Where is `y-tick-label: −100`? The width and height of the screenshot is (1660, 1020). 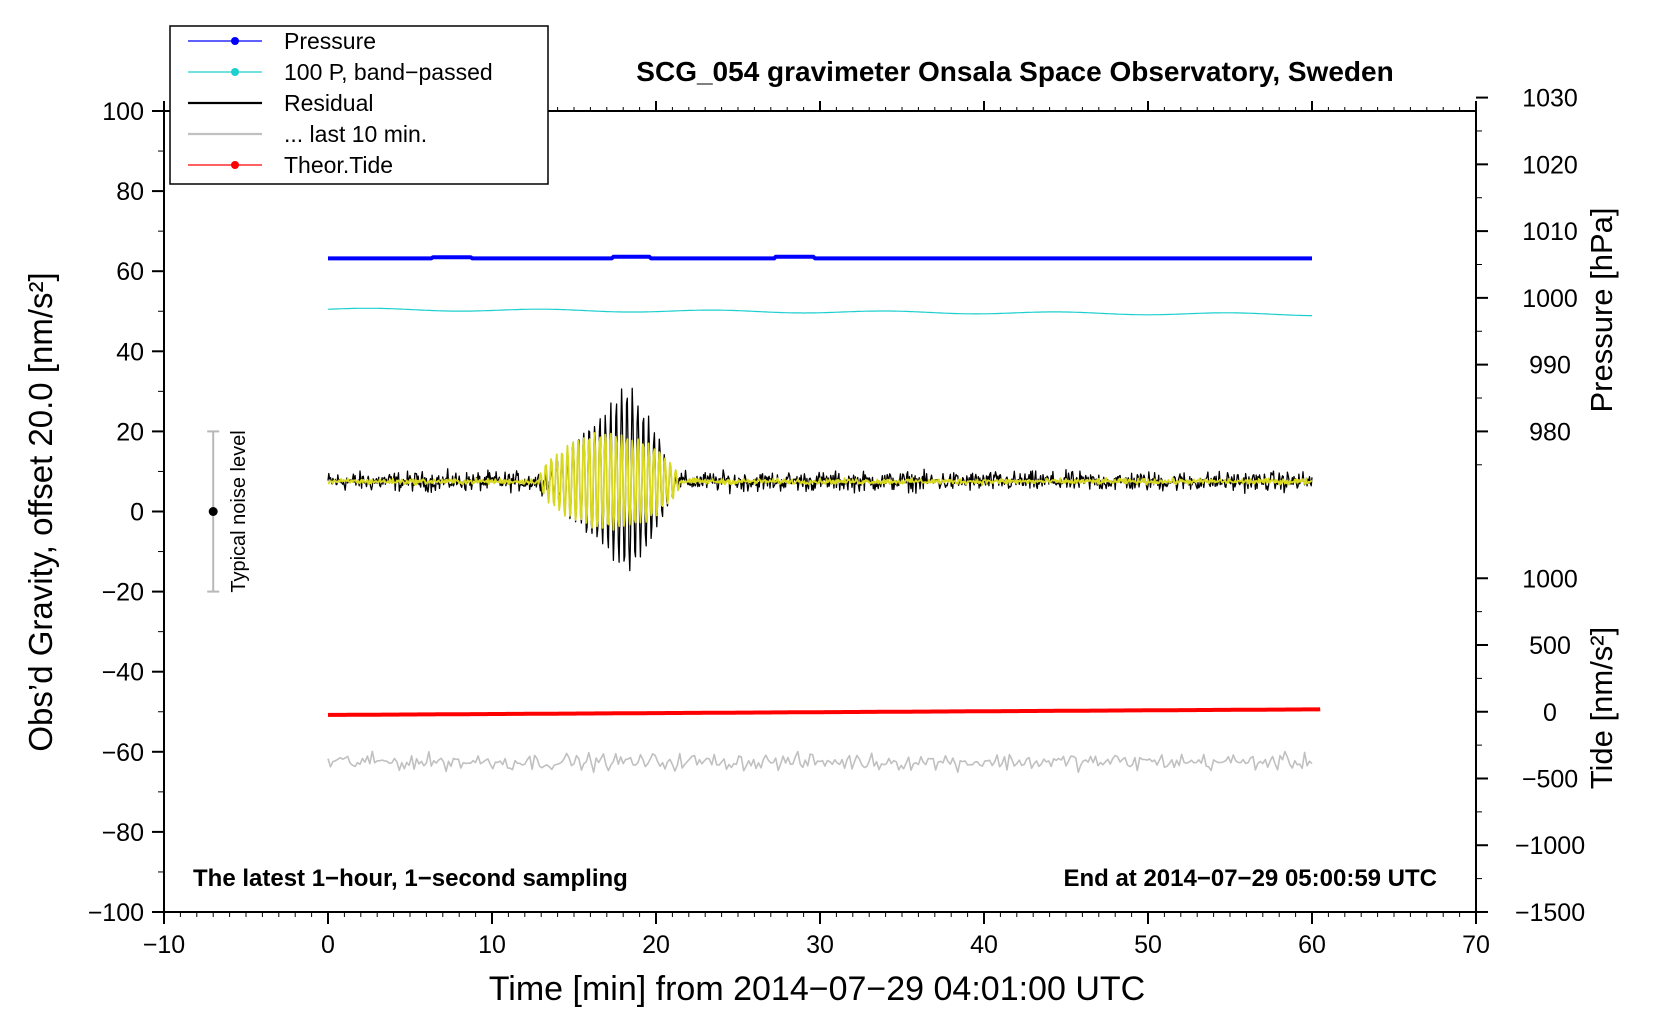
y-tick-label: −100 is located at coordinates (116, 913).